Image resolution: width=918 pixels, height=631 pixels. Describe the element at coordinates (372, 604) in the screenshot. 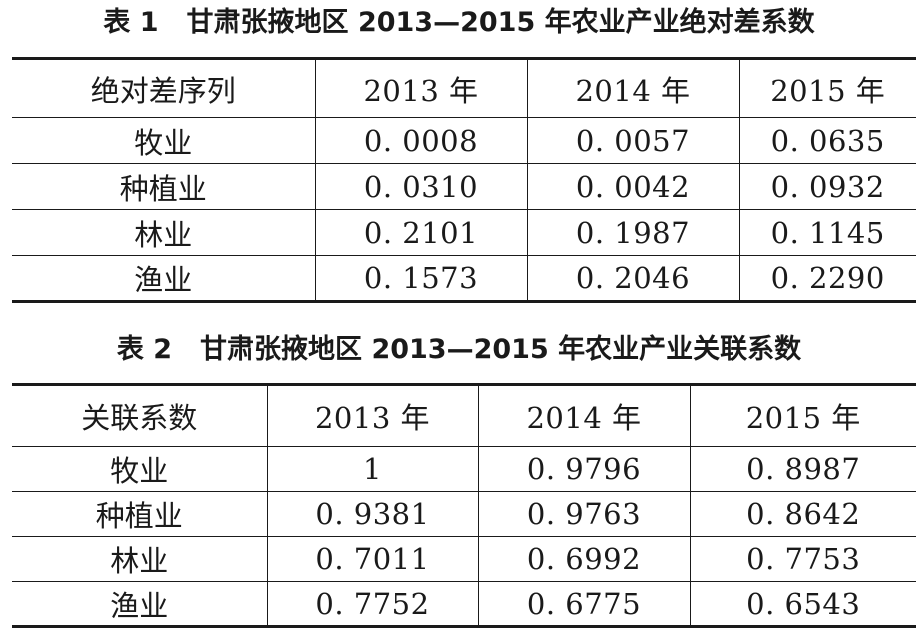

I see `table-cell: 0. 7752` at that location.